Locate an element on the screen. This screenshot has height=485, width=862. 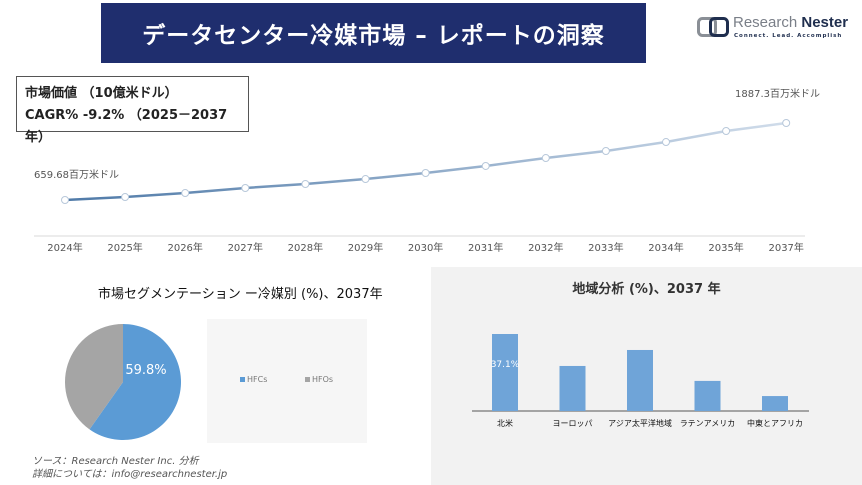
x-tick-label: 2033年 is located at coordinates (605, 247).